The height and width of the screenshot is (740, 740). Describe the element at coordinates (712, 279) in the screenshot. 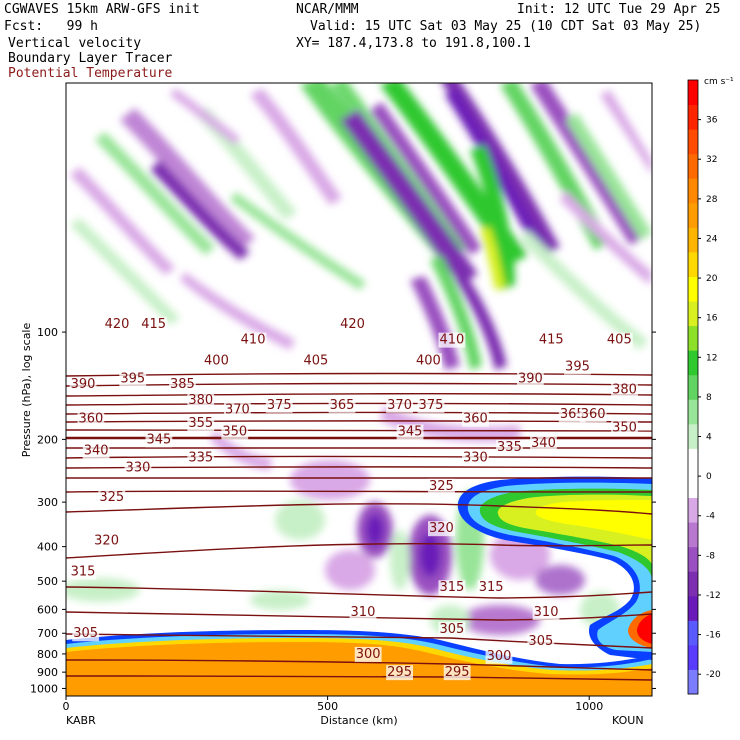

I see `colorbar-tick-label: 20` at that location.